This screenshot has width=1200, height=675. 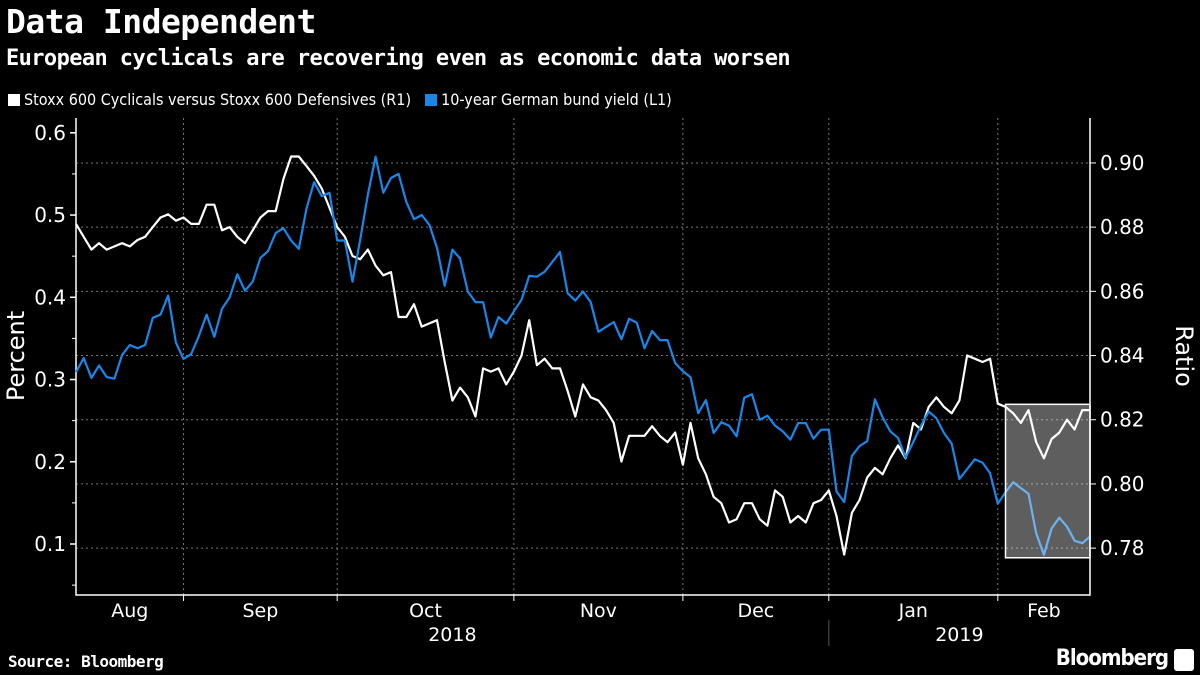 What do you see at coordinates (50, 215) in the screenshot?
I see `left-tick-label: 0.5` at bounding box center [50, 215].